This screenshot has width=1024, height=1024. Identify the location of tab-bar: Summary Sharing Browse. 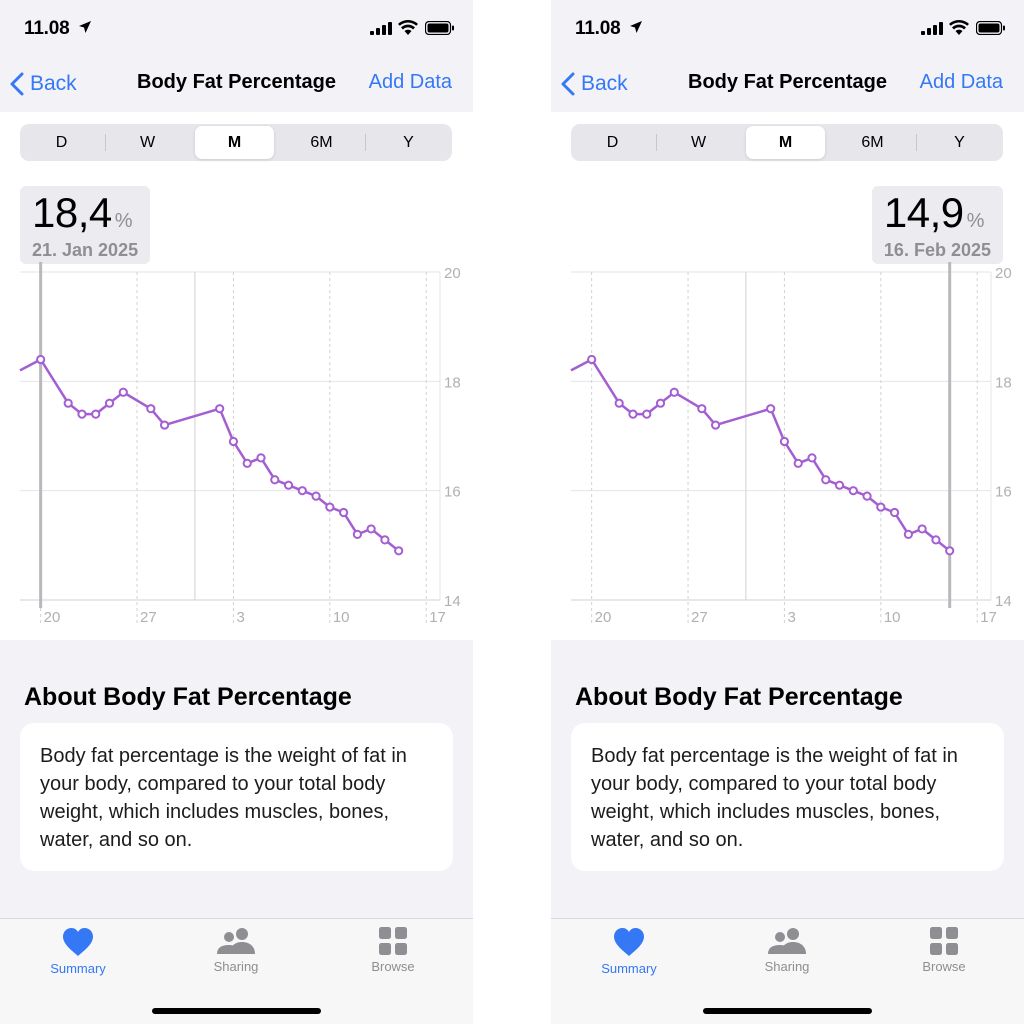
(787, 971).